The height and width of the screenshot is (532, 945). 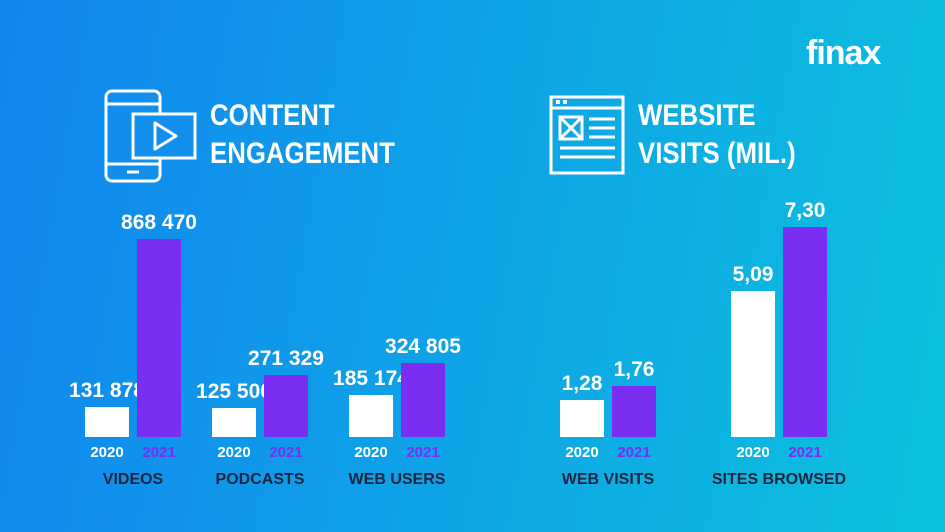 I want to click on value-label: 1,76, so click(x=634, y=369).